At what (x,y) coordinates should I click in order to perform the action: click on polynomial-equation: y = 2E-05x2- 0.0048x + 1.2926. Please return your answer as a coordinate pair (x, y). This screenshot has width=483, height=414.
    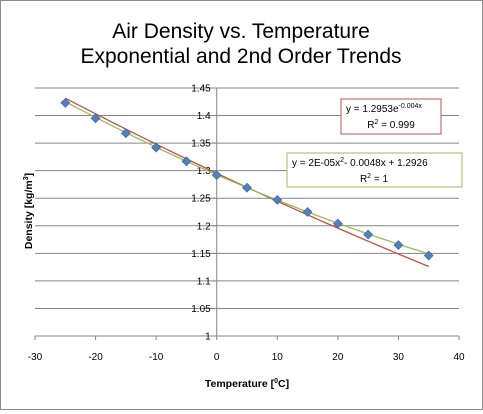
    Looking at the image, I should click on (360, 163).